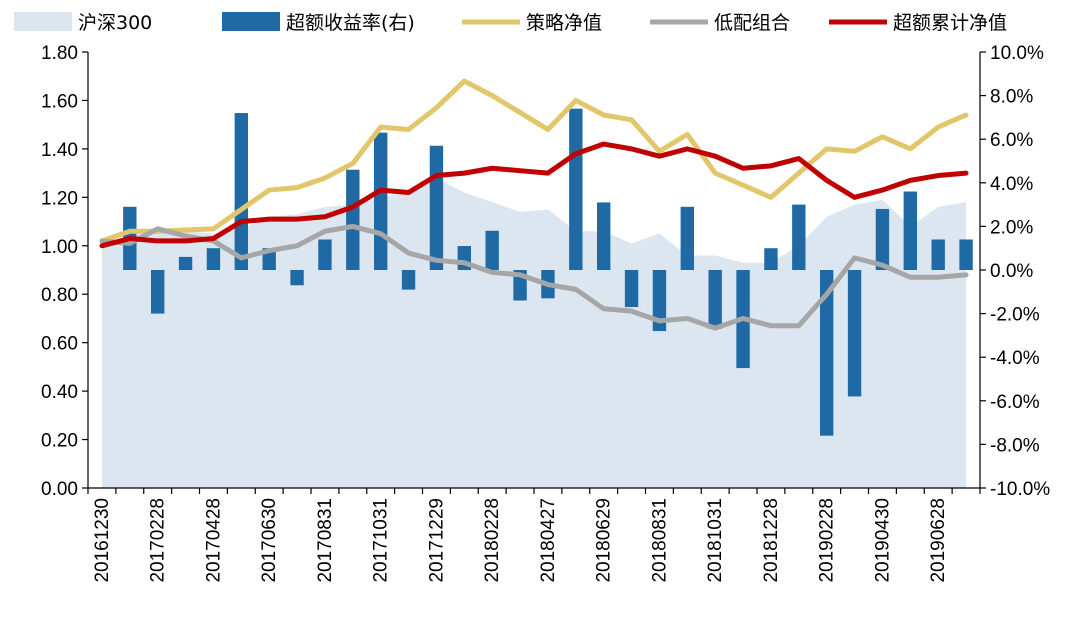 The width and height of the screenshot is (1089, 621). I want to click on left-tick-label: 0.80, so click(59, 295).